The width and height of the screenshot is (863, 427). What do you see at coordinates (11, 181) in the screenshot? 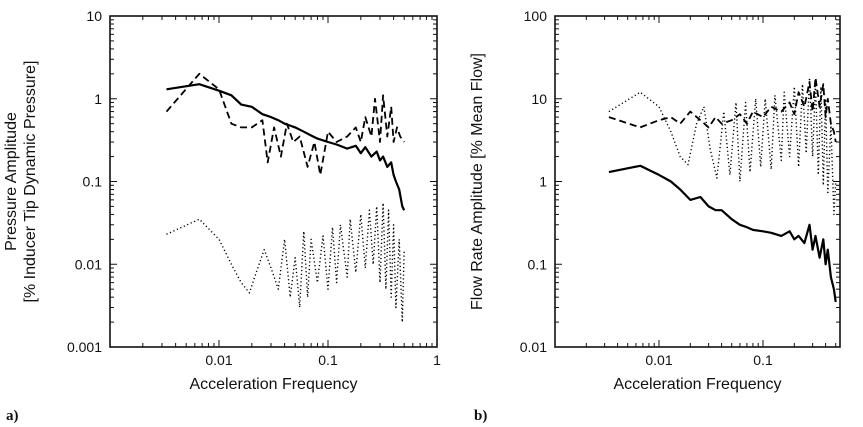
I see `y-axis-label: Pressure Amplitude` at bounding box center [11, 181].